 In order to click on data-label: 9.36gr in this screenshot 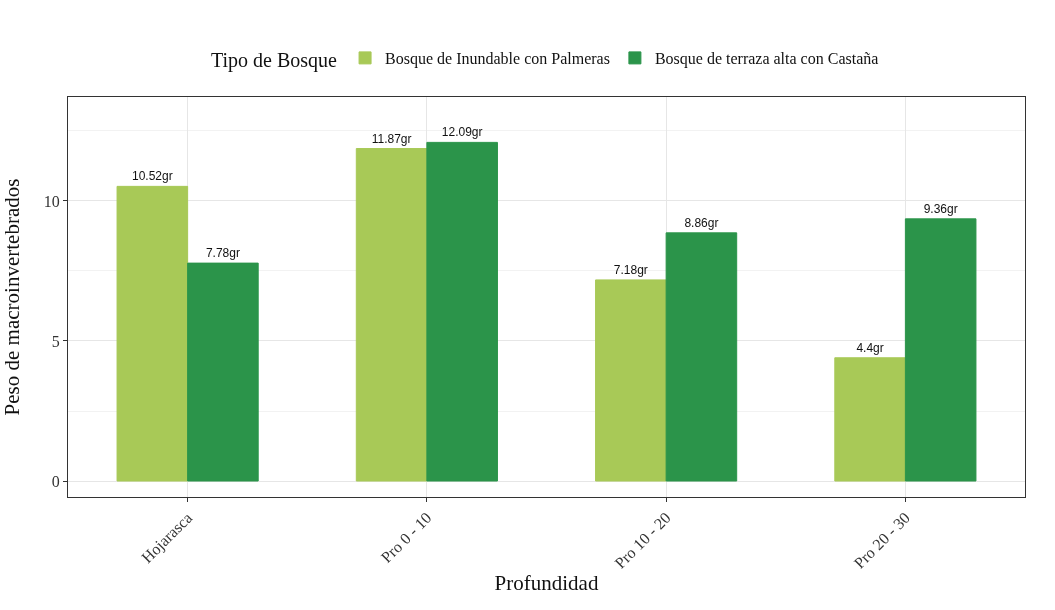, I will do `click(940, 208)`.